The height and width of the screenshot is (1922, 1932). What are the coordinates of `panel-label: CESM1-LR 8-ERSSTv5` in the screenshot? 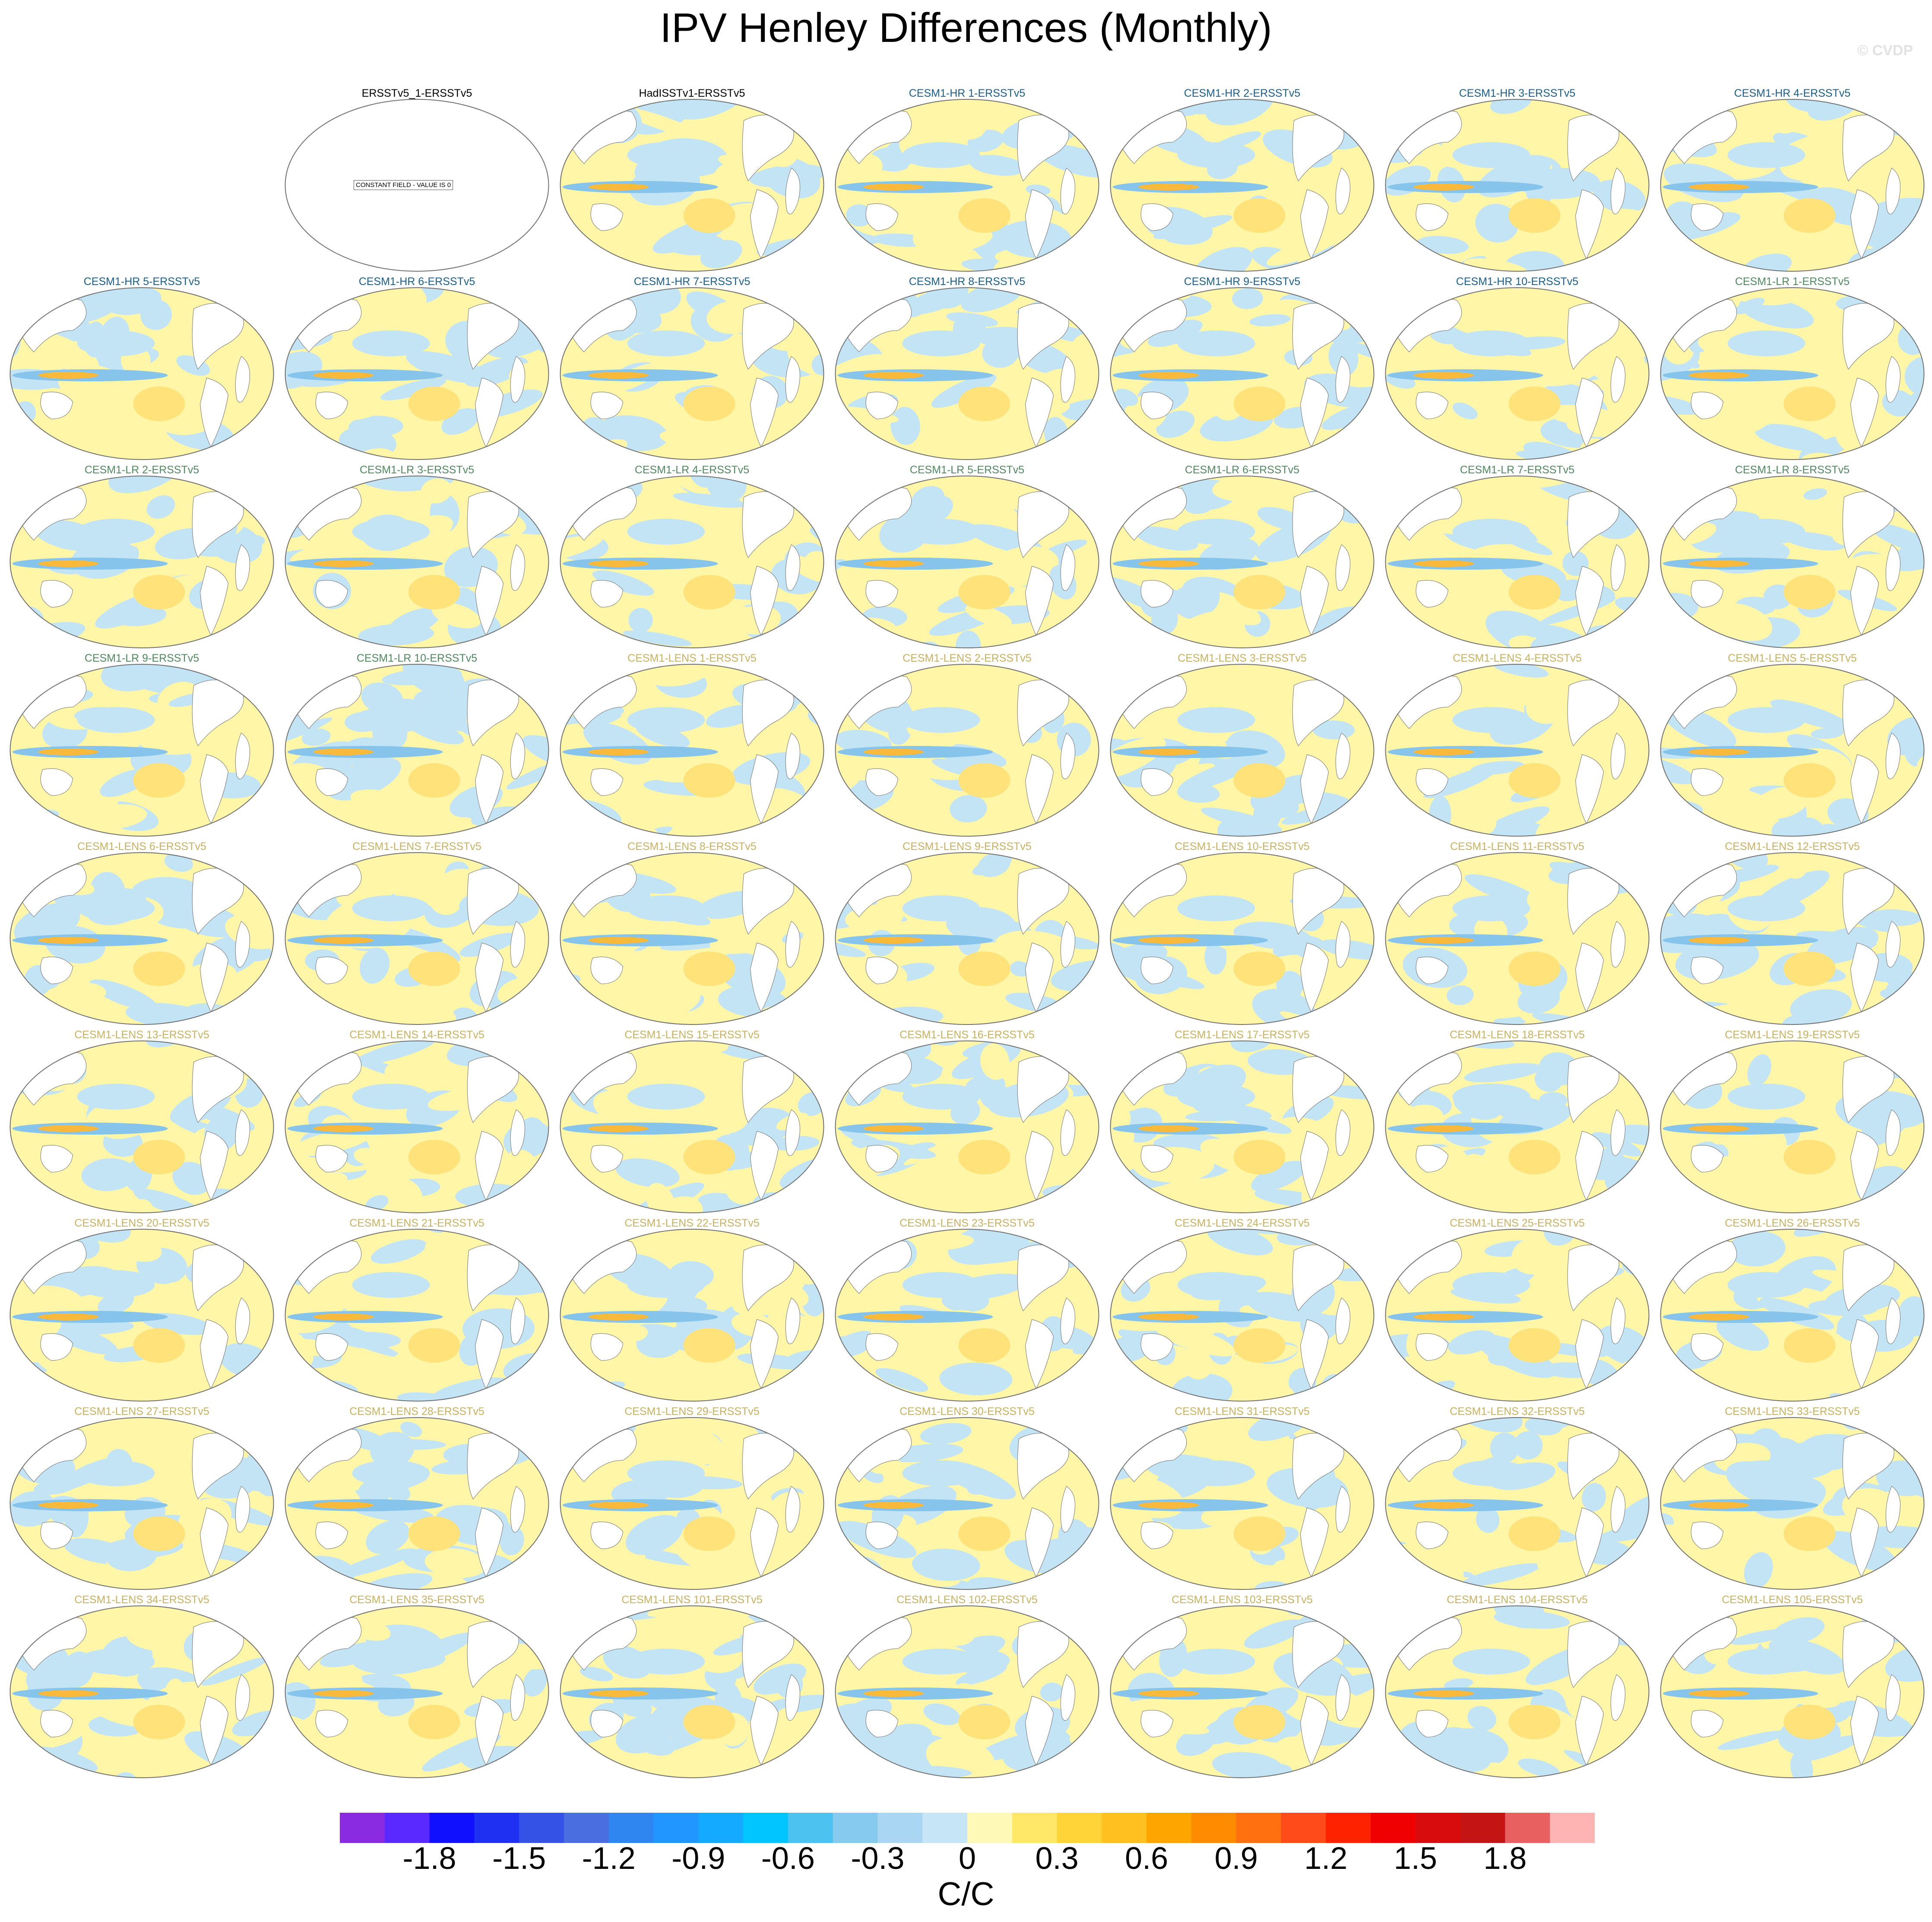 It's located at (1792, 470).